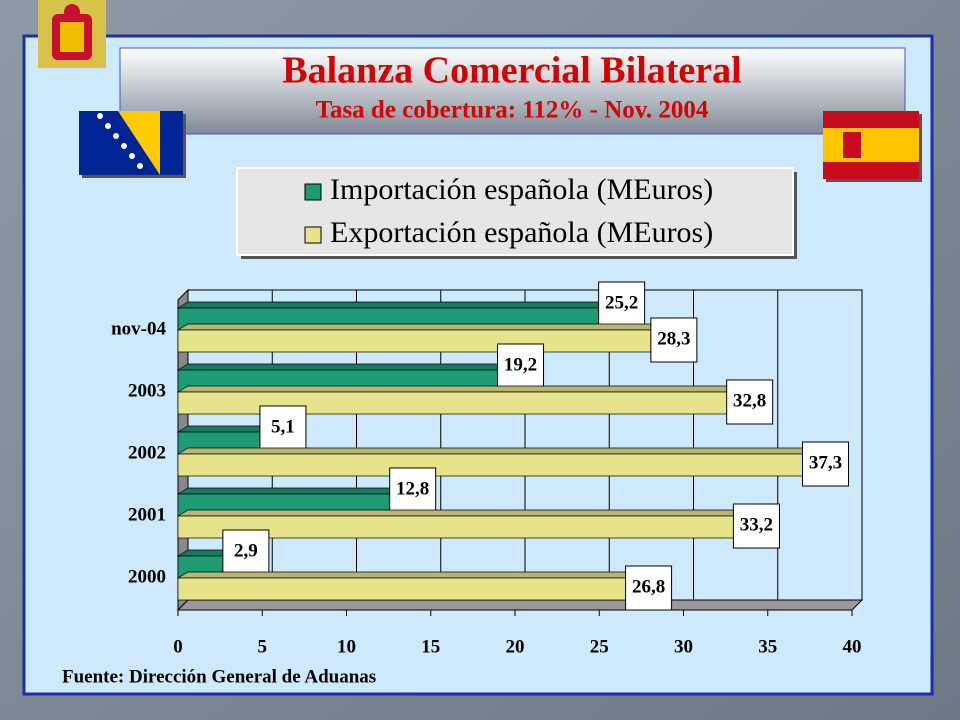 The height and width of the screenshot is (720, 960). What do you see at coordinates (412, 488) in the screenshot?
I see `value-label: 12,8` at bounding box center [412, 488].